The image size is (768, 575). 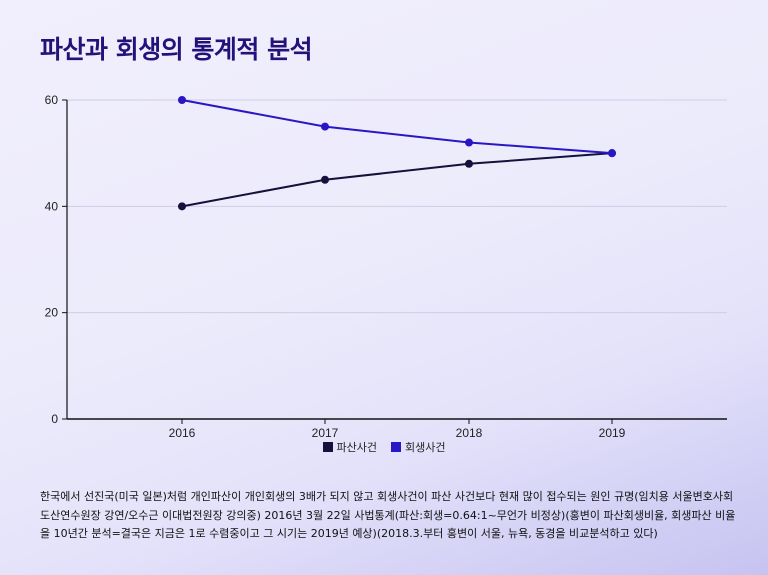 I want to click on legend-item-rehabilitation: 회생사건, so click(x=418, y=447).